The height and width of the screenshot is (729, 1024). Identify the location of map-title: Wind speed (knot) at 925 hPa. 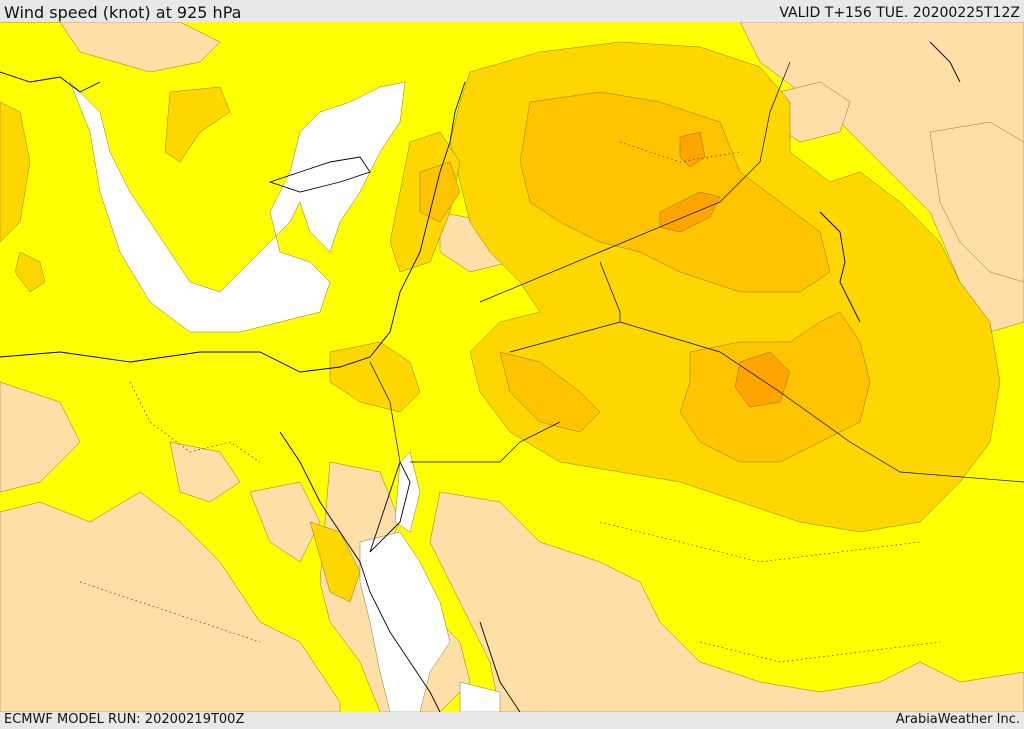
(123, 12).